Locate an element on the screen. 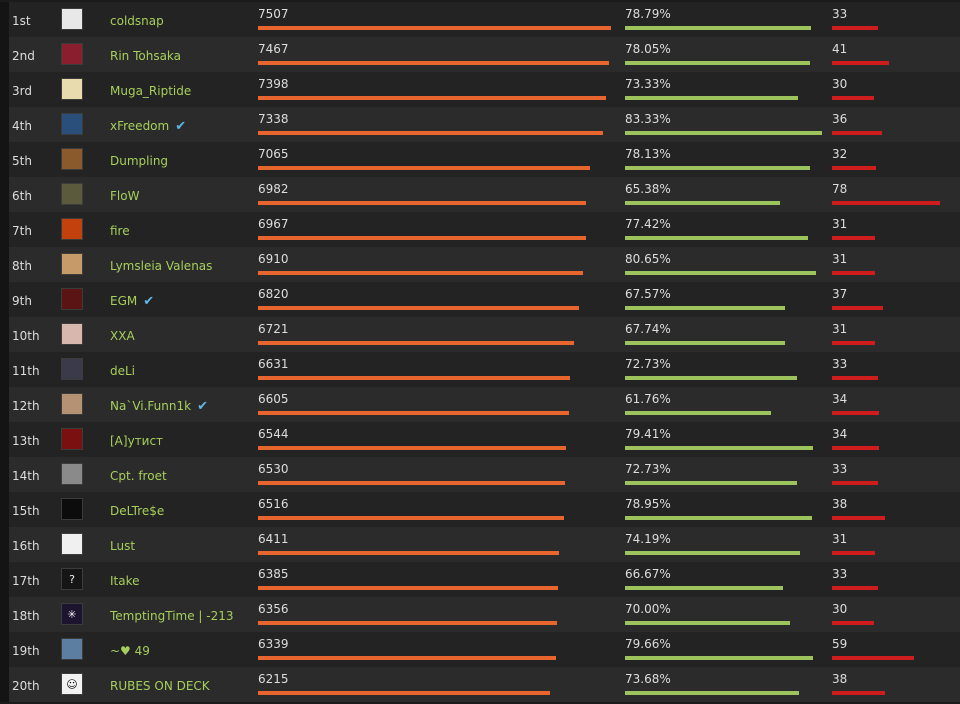 The width and height of the screenshot is (960, 704). player-name: Dumpling is located at coordinates (139, 161).